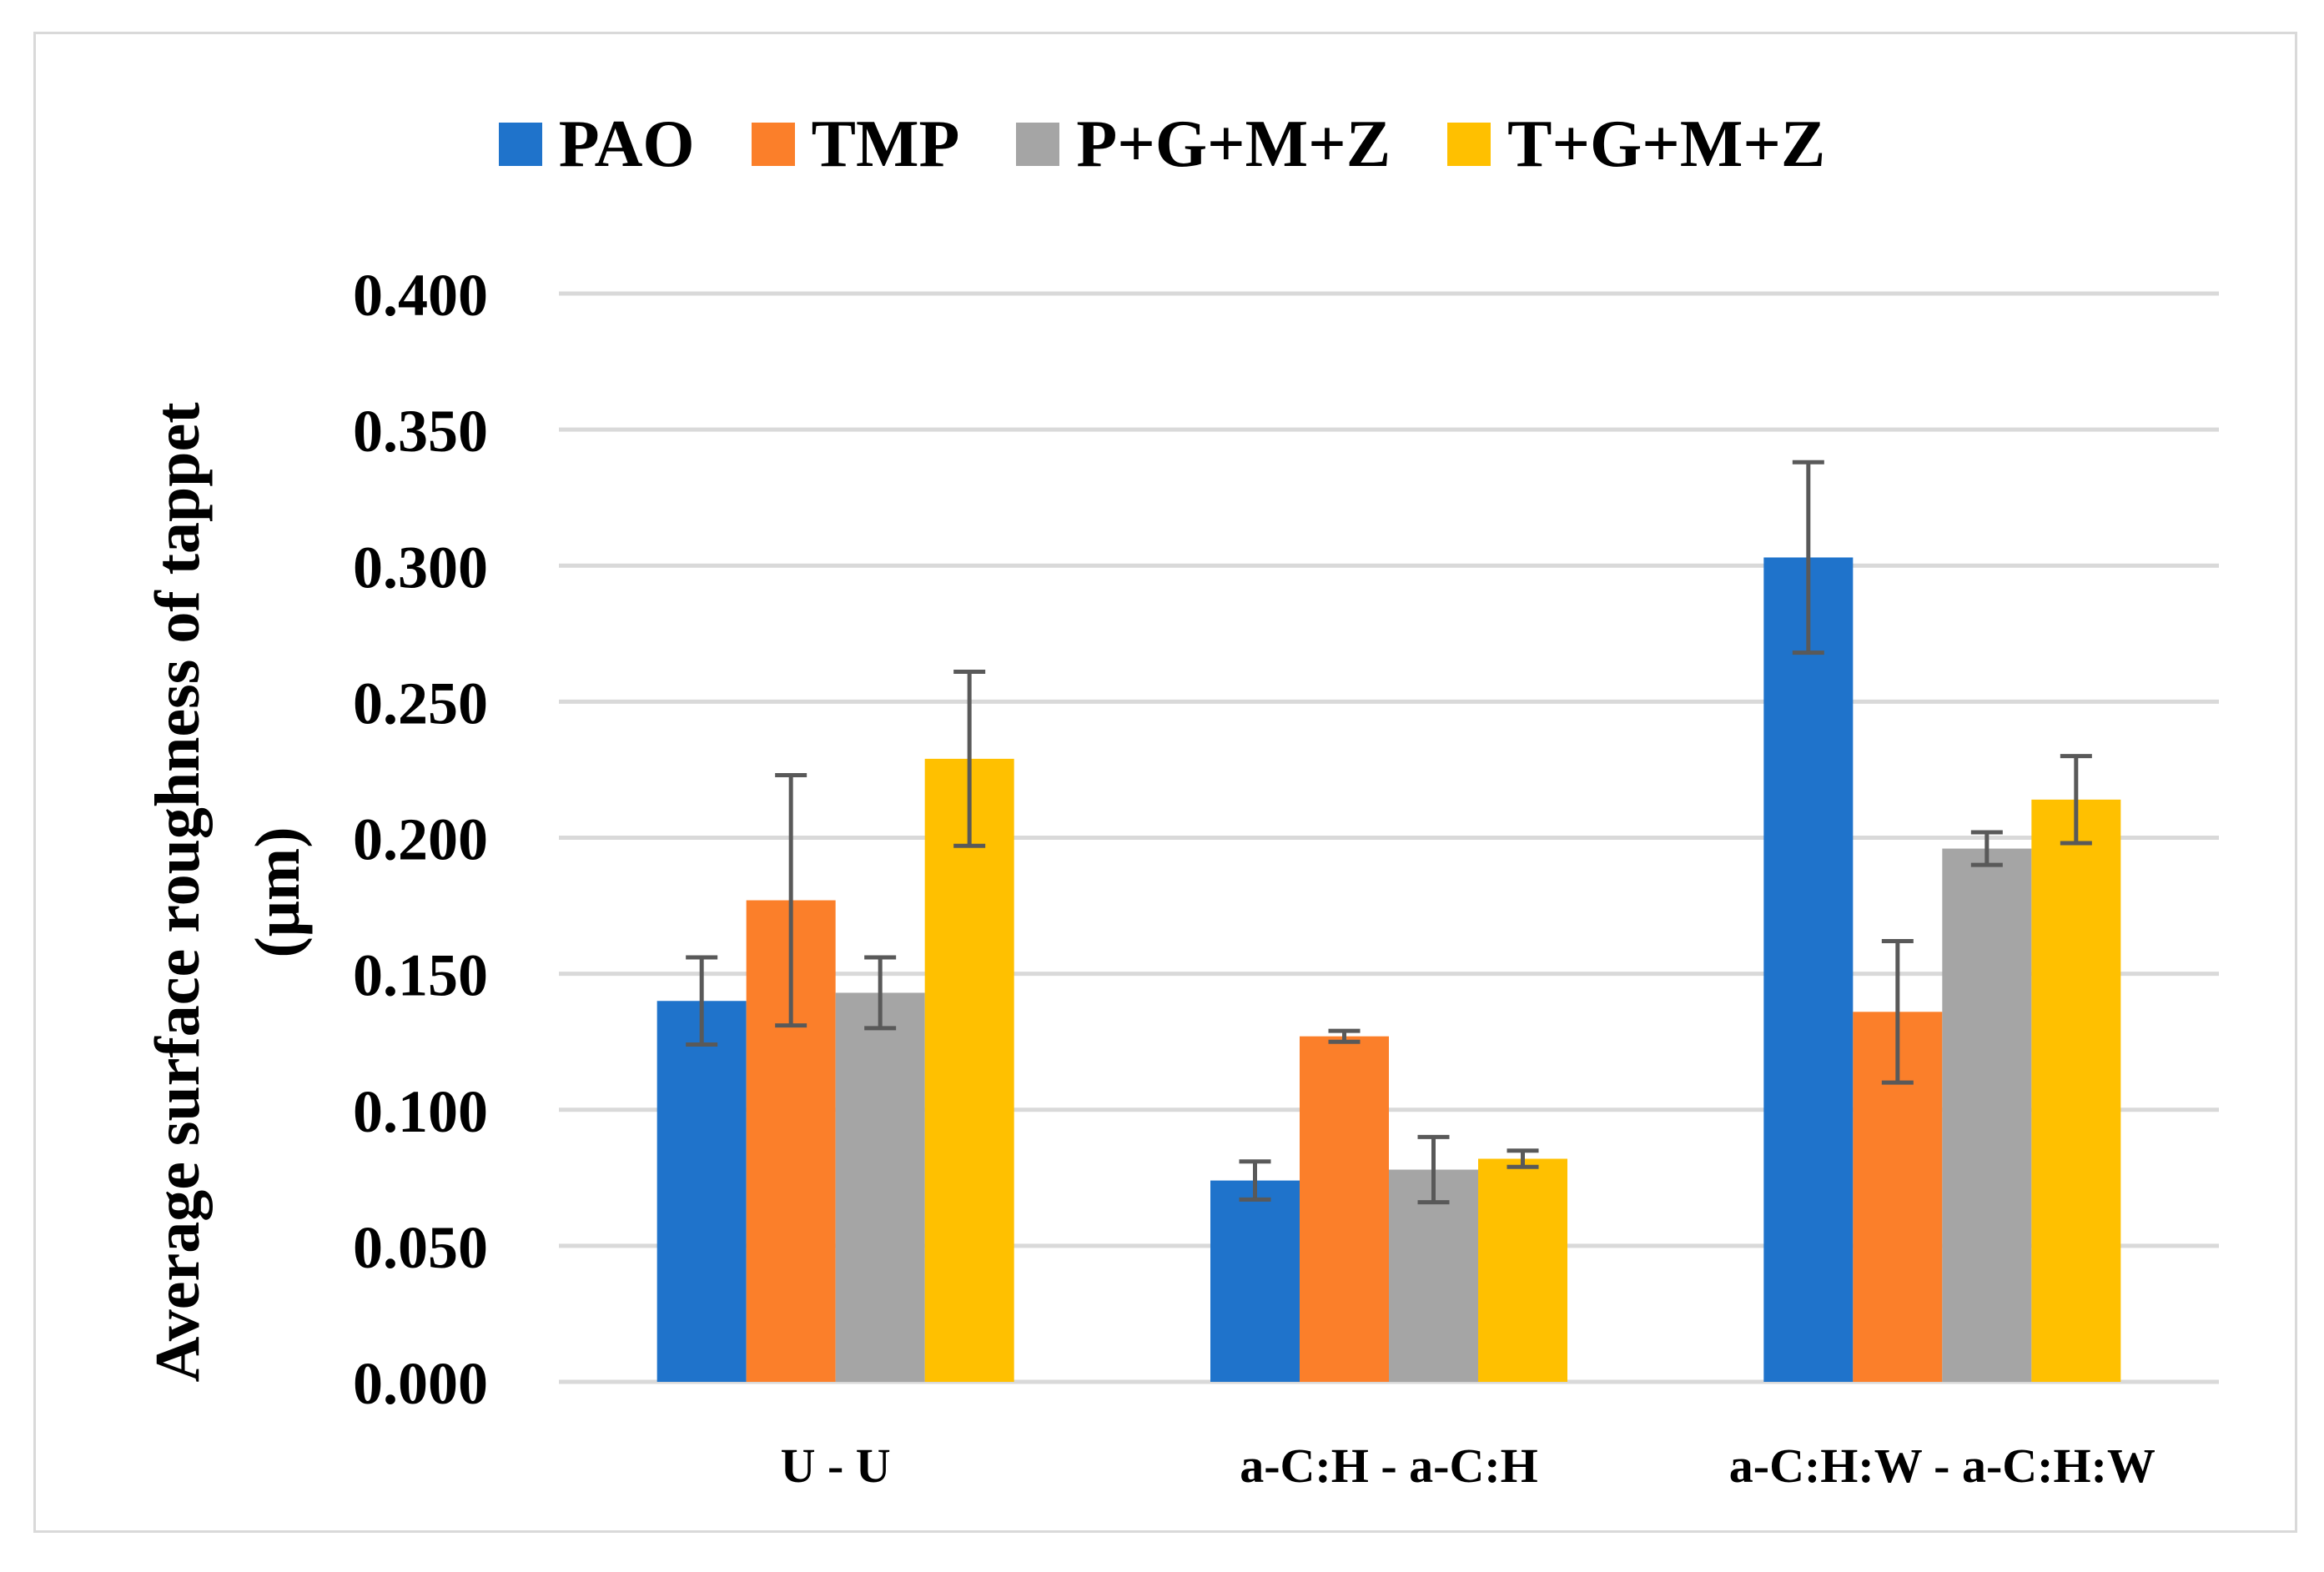 Image resolution: width=2324 pixels, height=1572 pixels. Describe the element at coordinates (178, 892) in the screenshot. I see `y-axis-title-line1: Average surface roughness of tappet` at that location.